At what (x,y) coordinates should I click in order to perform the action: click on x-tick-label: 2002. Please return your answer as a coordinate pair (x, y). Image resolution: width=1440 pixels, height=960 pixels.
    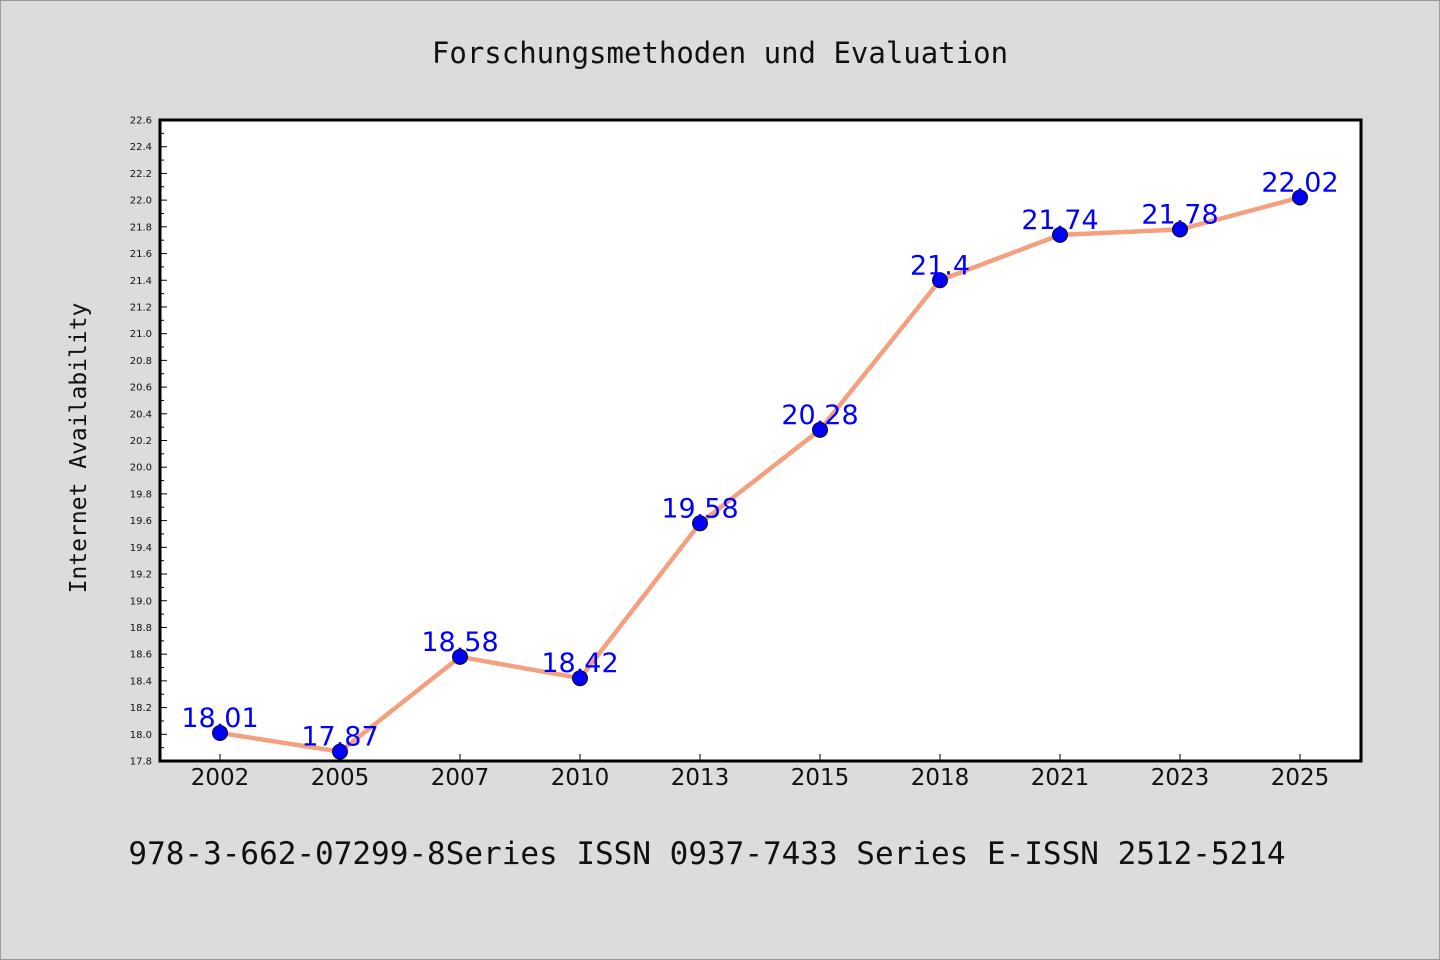
    Looking at the image, I should click on (220, 778).